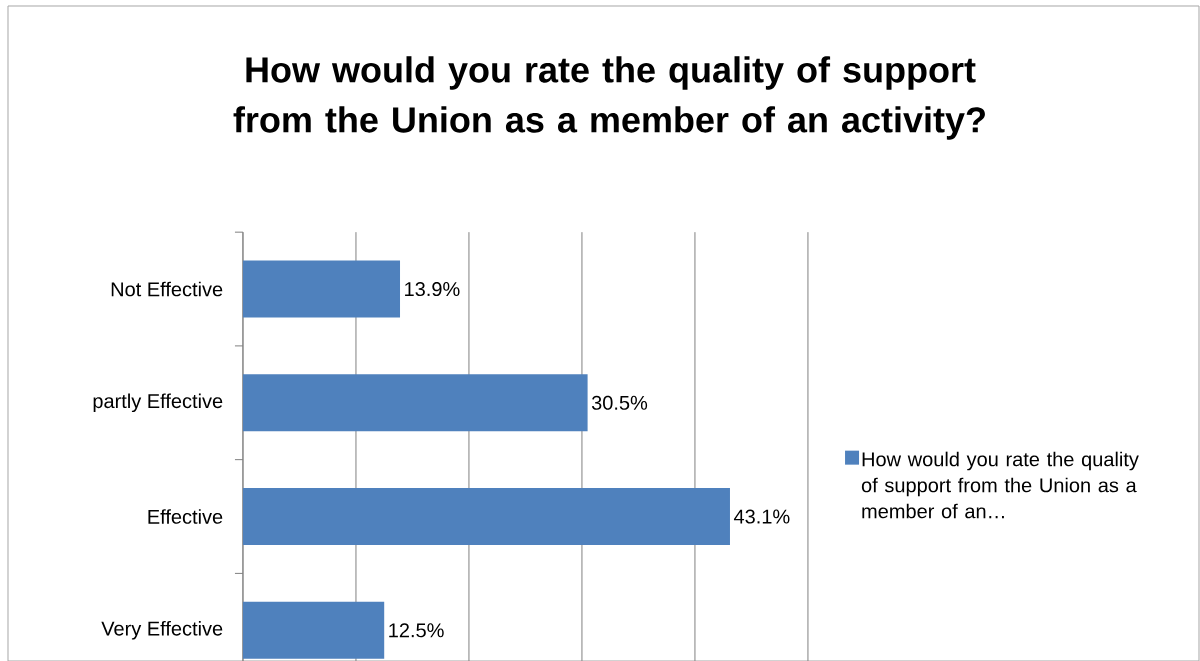 The width and height of the screenshot is (1200, 661). What do you see at coordinates (432, 289) in the screenshot?
I see `data-label: 13.9%` at bounding box center [432, 289].